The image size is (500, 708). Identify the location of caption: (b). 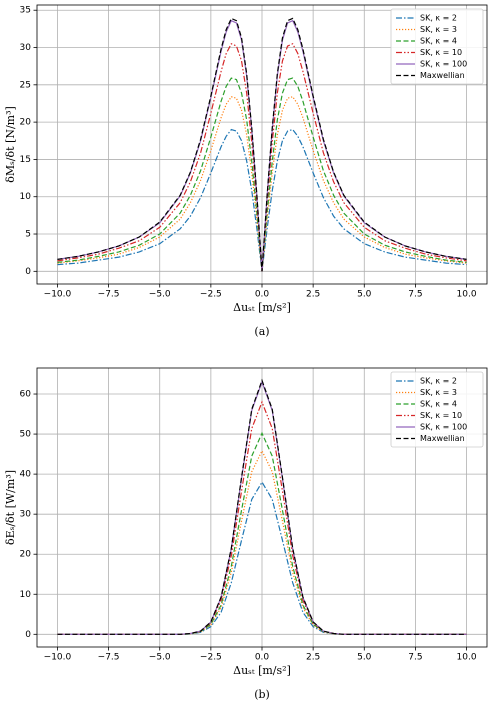
(262, 694).